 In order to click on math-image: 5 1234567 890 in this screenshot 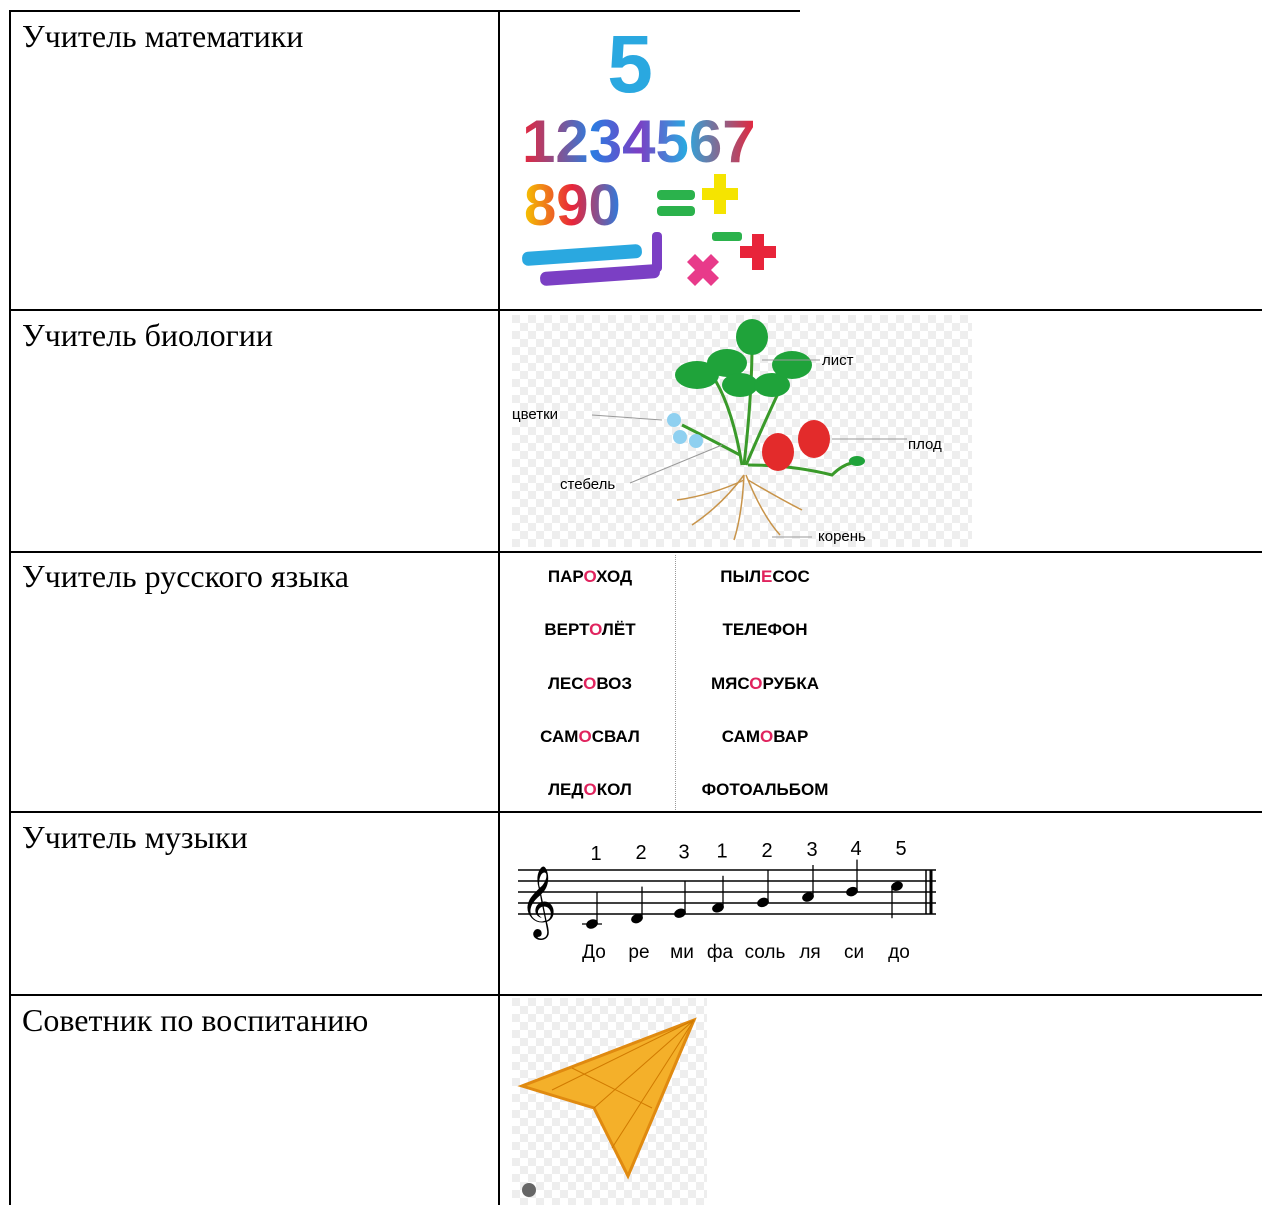, I will do `click(649, 153)`.